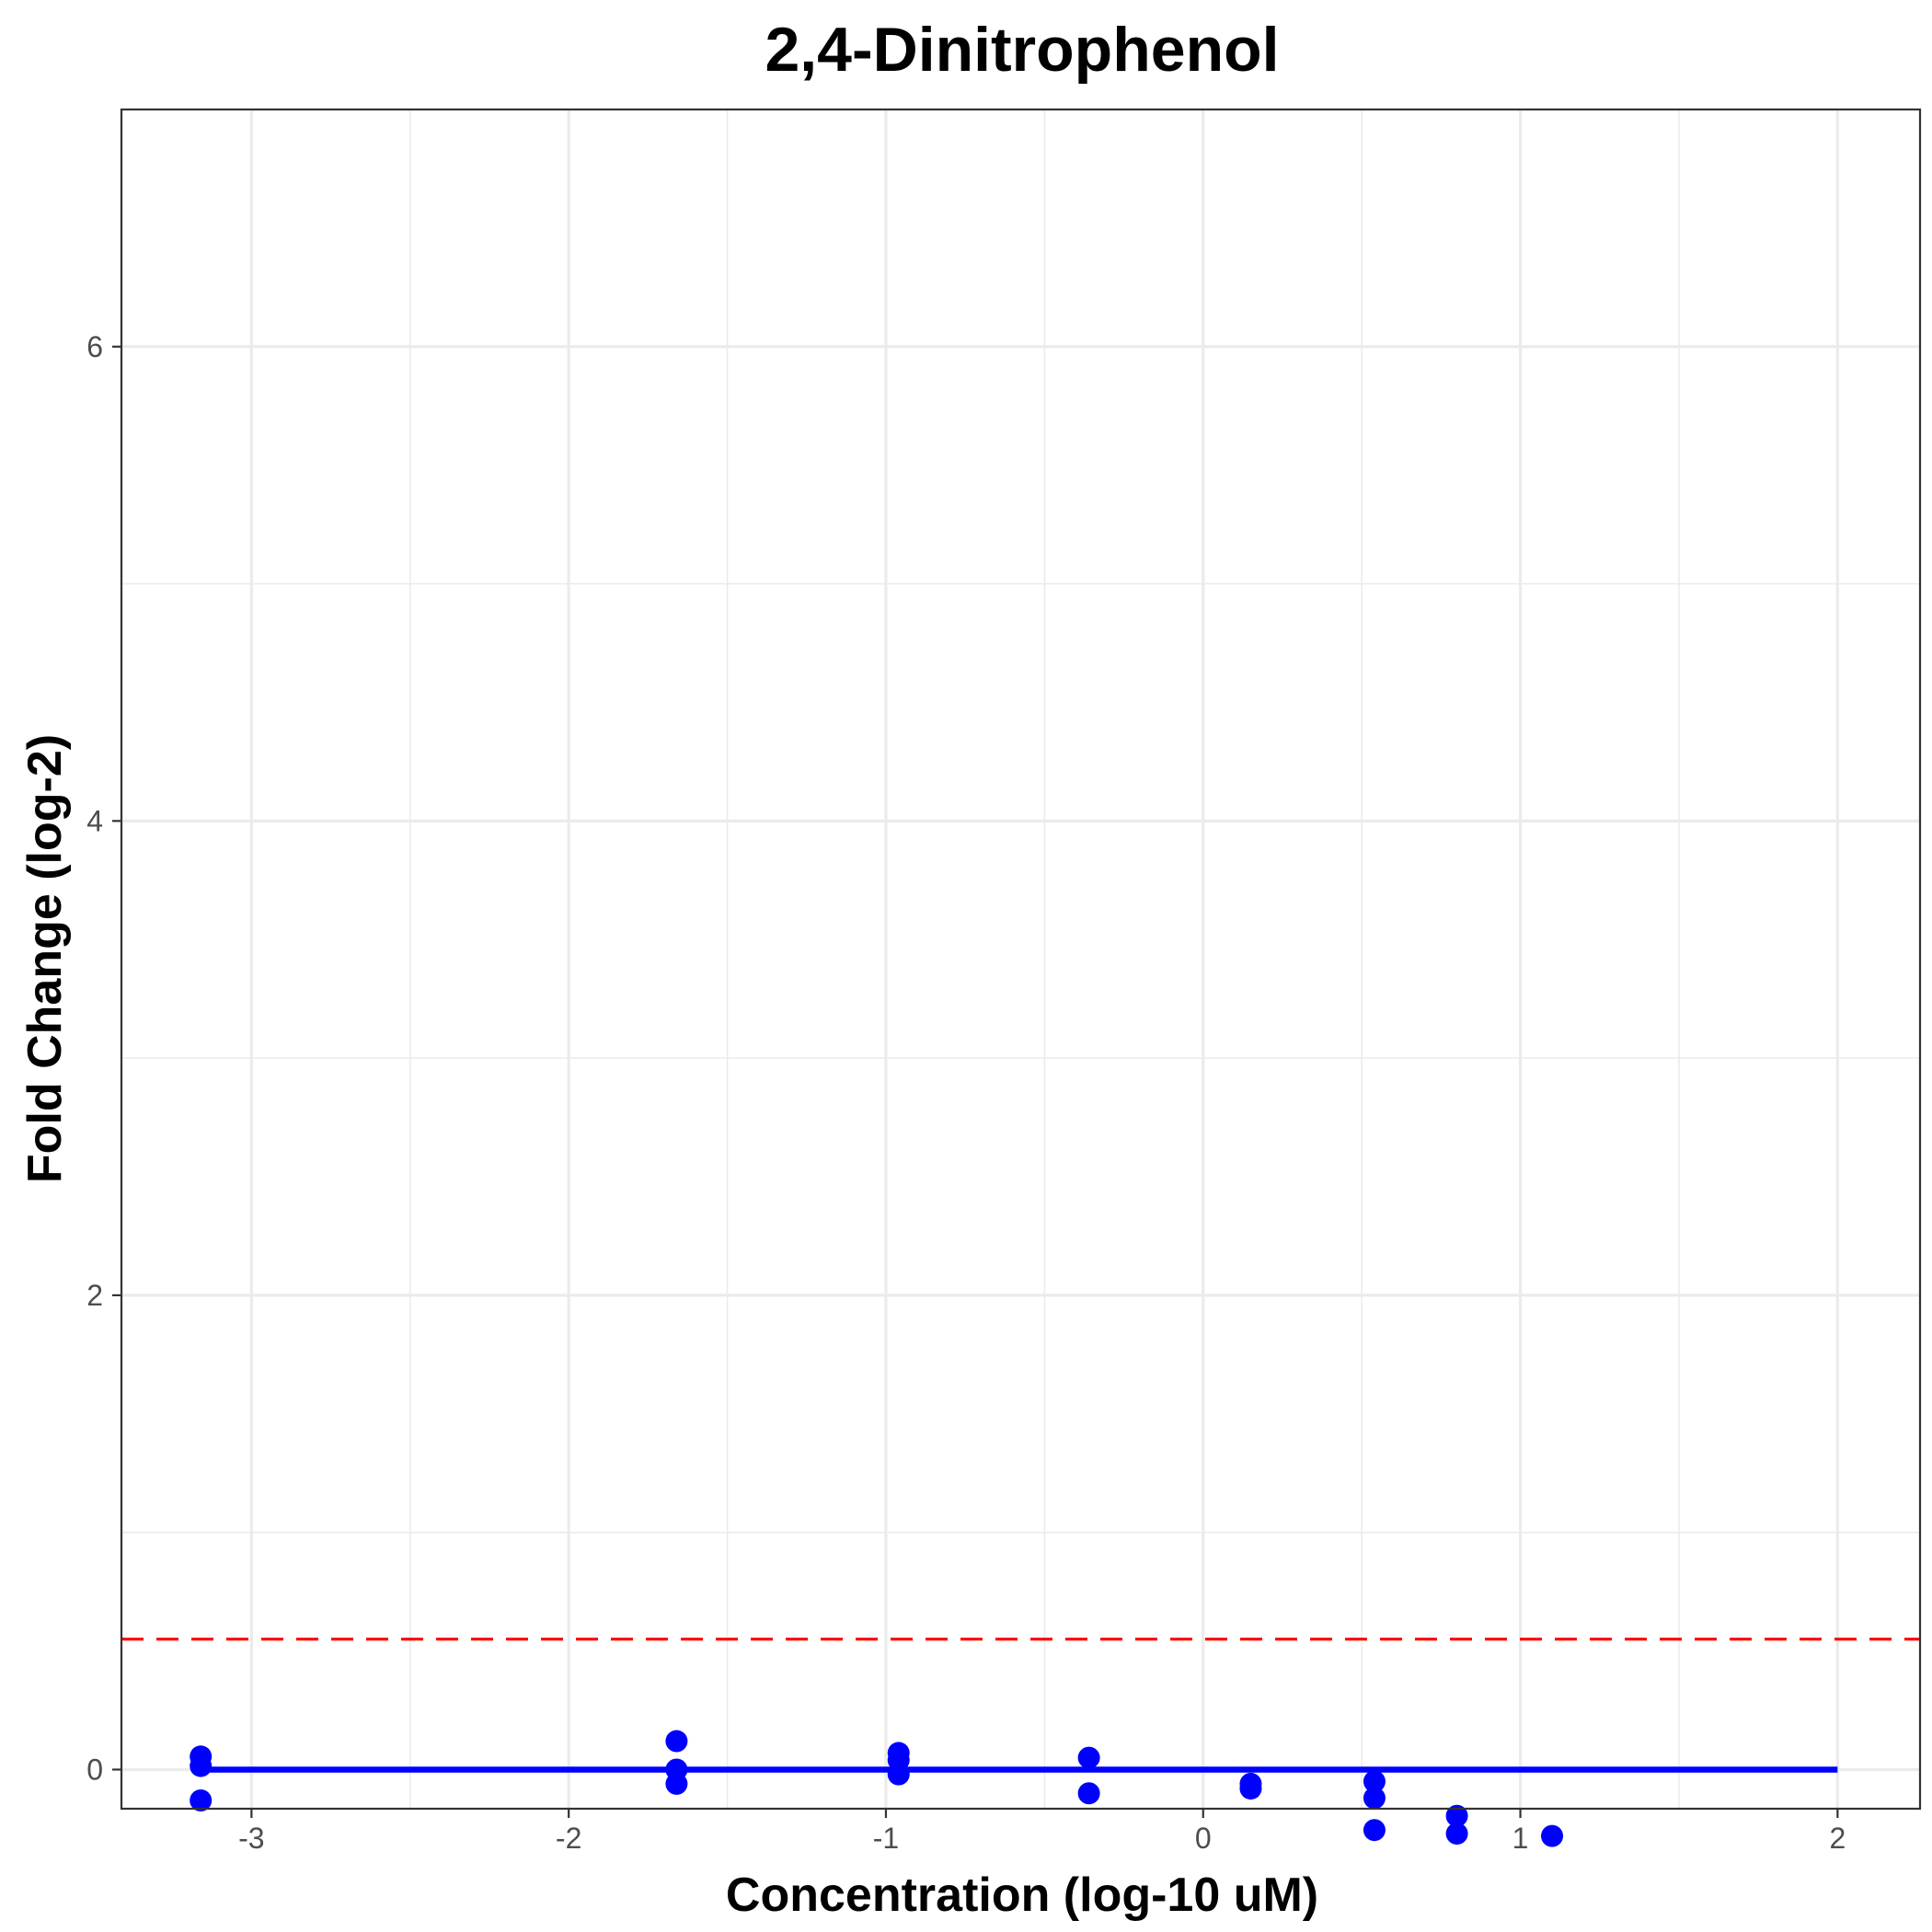 The width and height of the screenshot is (1932, 1932). What do you see at coordinates (94, 820) in the screenshot?
I see `y-tick-label: 4` at bounding box center [94, 820].